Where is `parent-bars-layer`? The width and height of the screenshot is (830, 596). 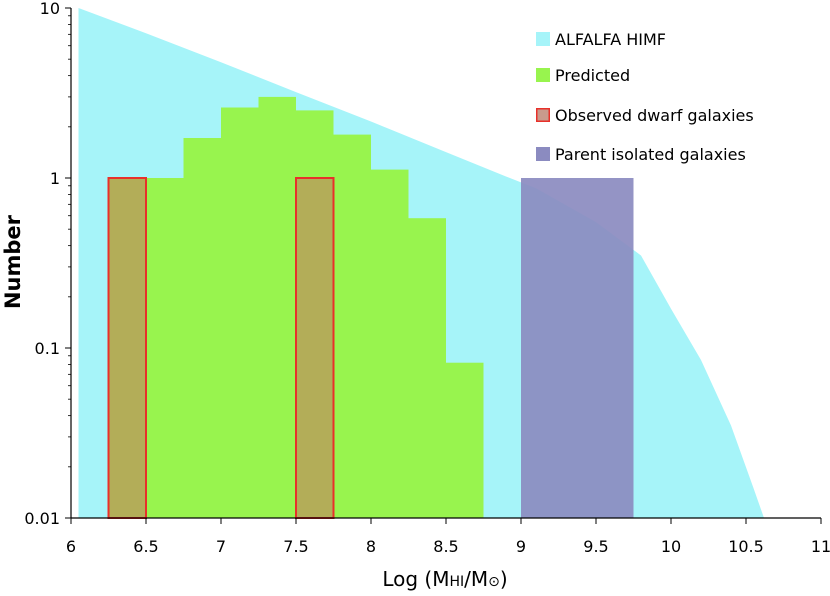 parent-bars-layer is located at coordinates (577, 348).